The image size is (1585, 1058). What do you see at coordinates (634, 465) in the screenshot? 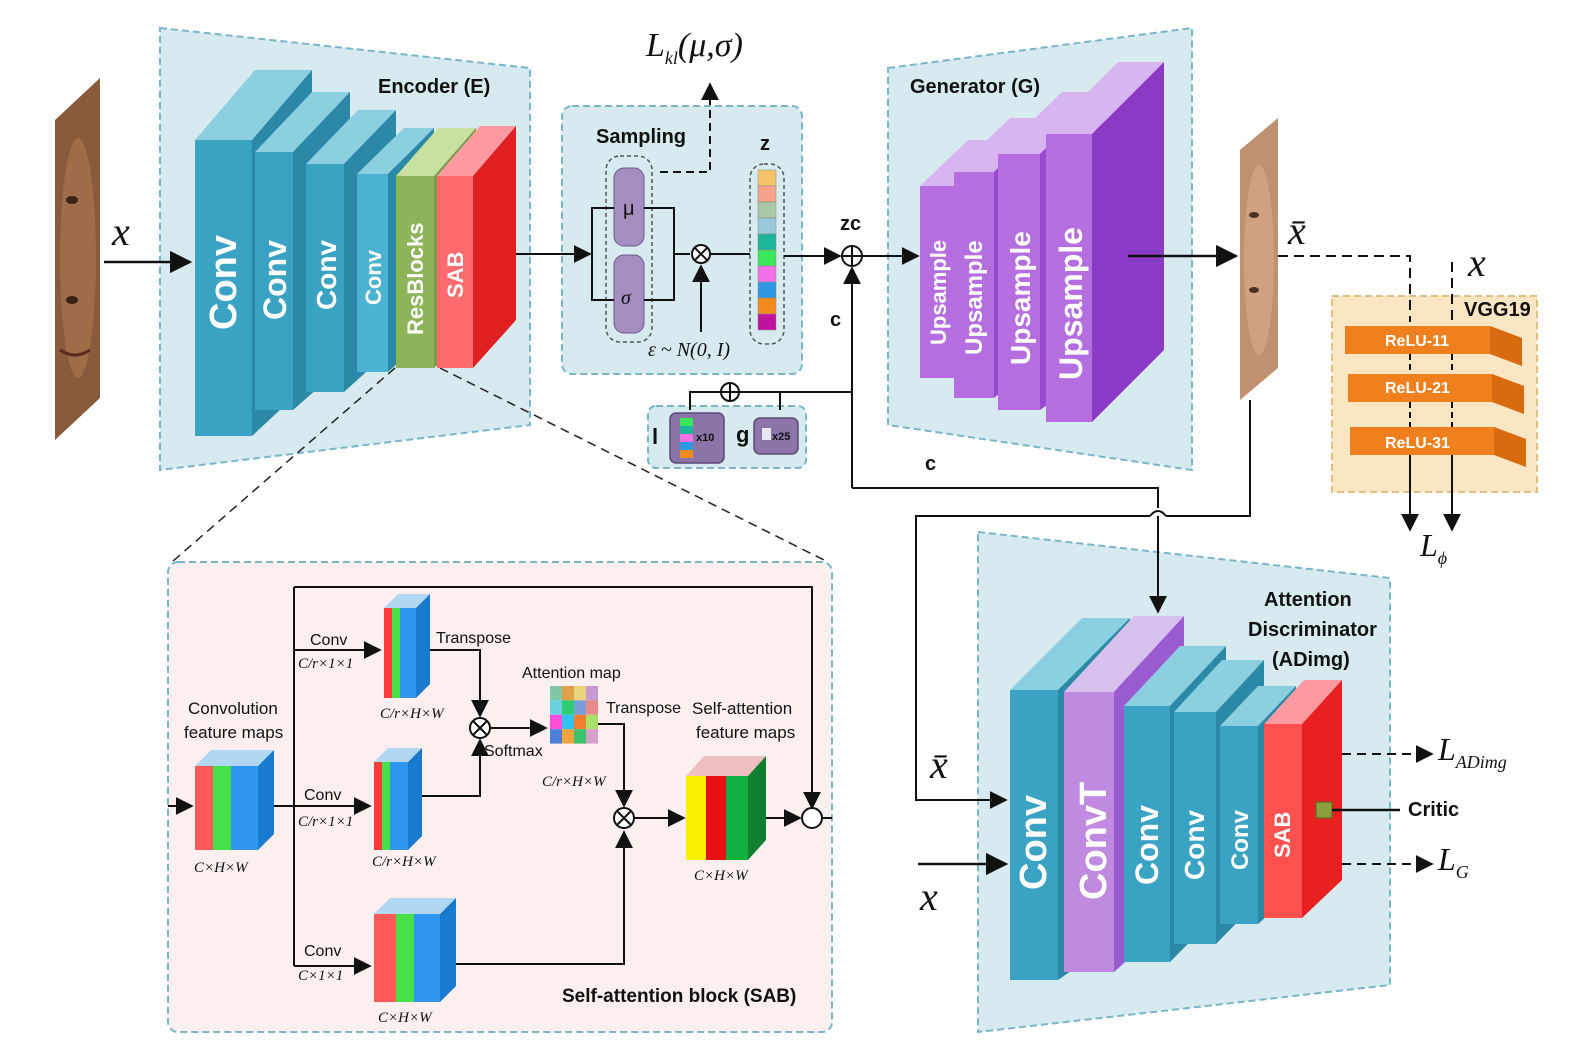
I see `zoom-line-right` at bounding box center [634, 465].